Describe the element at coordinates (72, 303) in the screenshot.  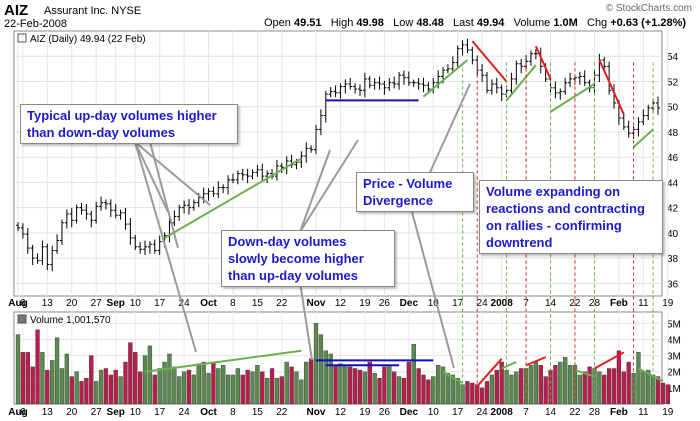
I see `price-x-label: 20` at that location.